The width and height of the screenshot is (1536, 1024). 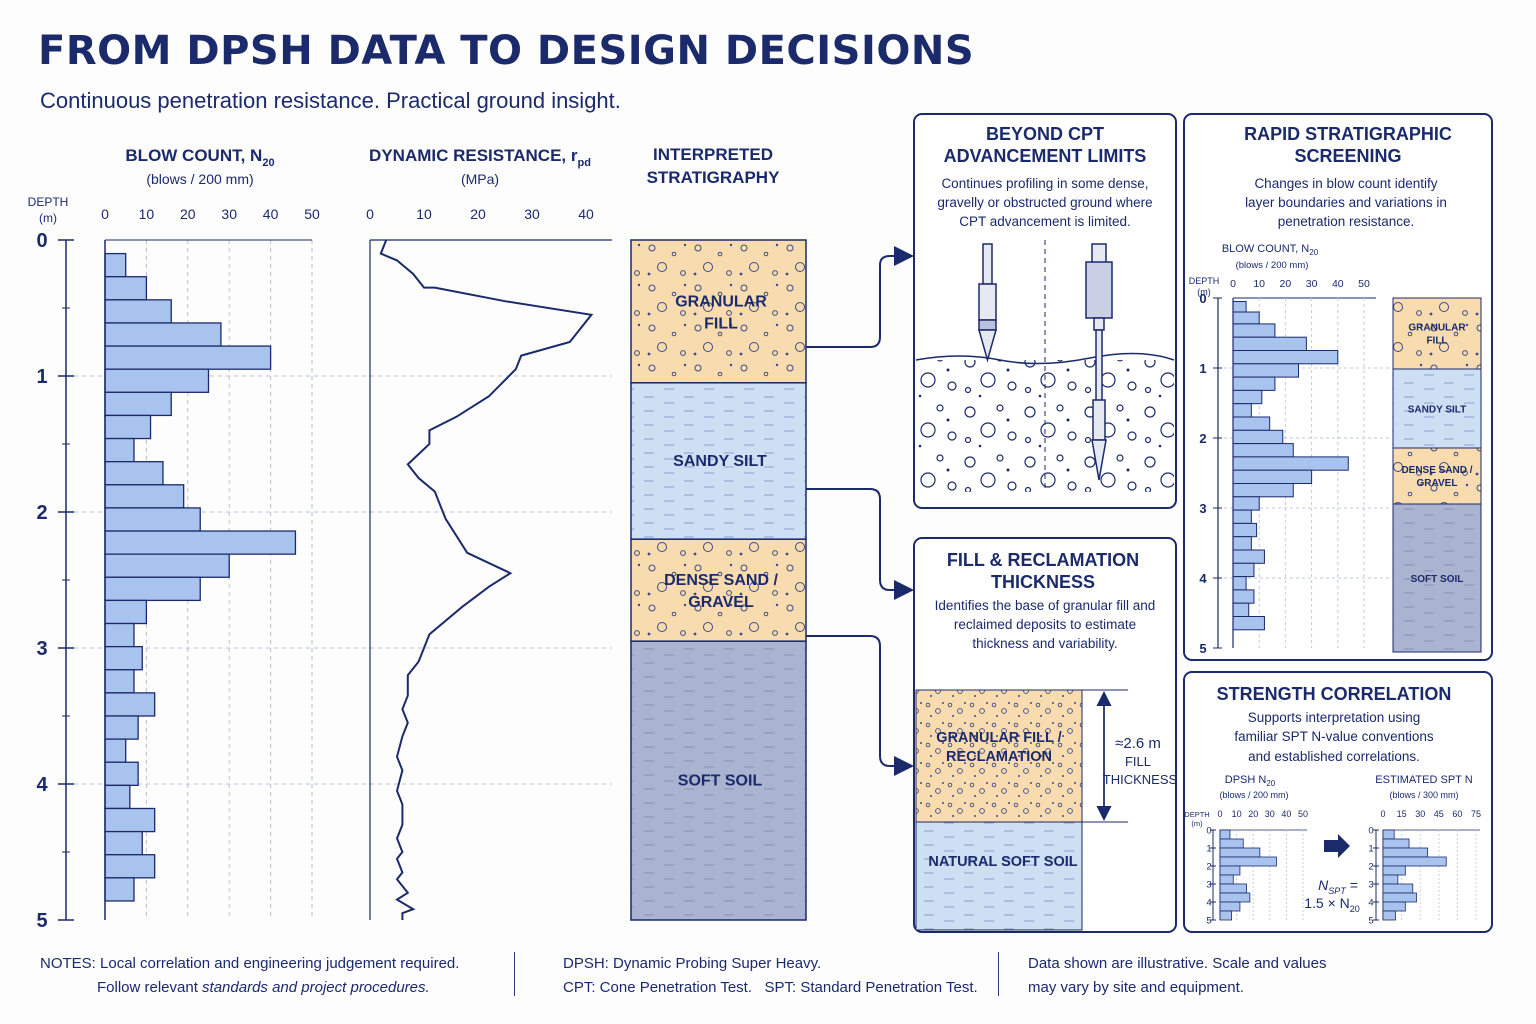 What do you see at coordinates (1355, 909) in the screenshot?
I see `formula-rhs-sub: 20` at bounding box center [1355, 909].